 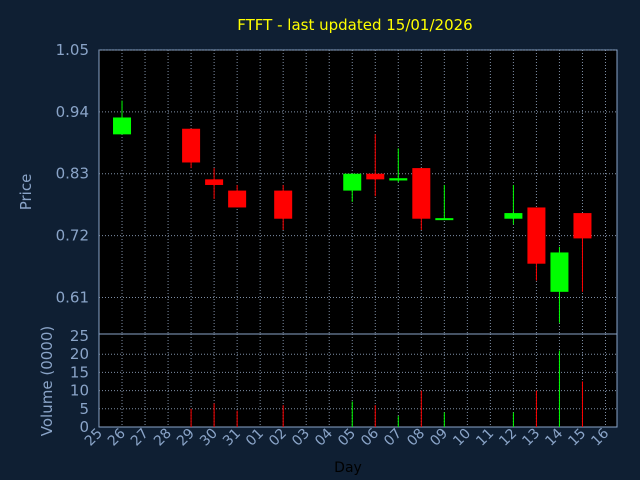 What do you see at coordinates (79, 336) in the screenshot?
I see `volume-tick-label: 25` at bounding box center [79, 336].